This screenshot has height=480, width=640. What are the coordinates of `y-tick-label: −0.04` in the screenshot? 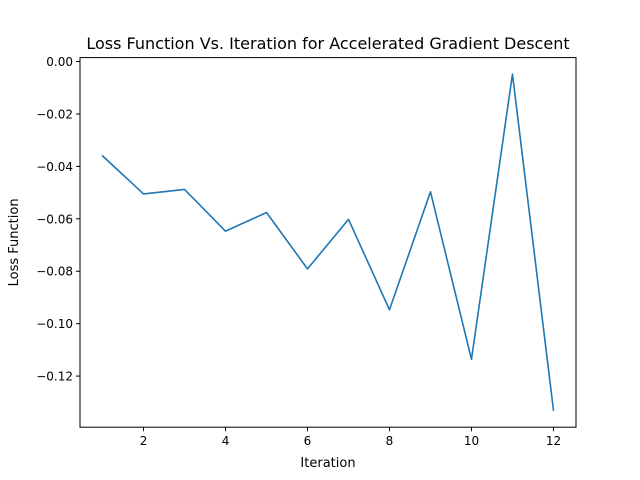 It's located at (54, 167).